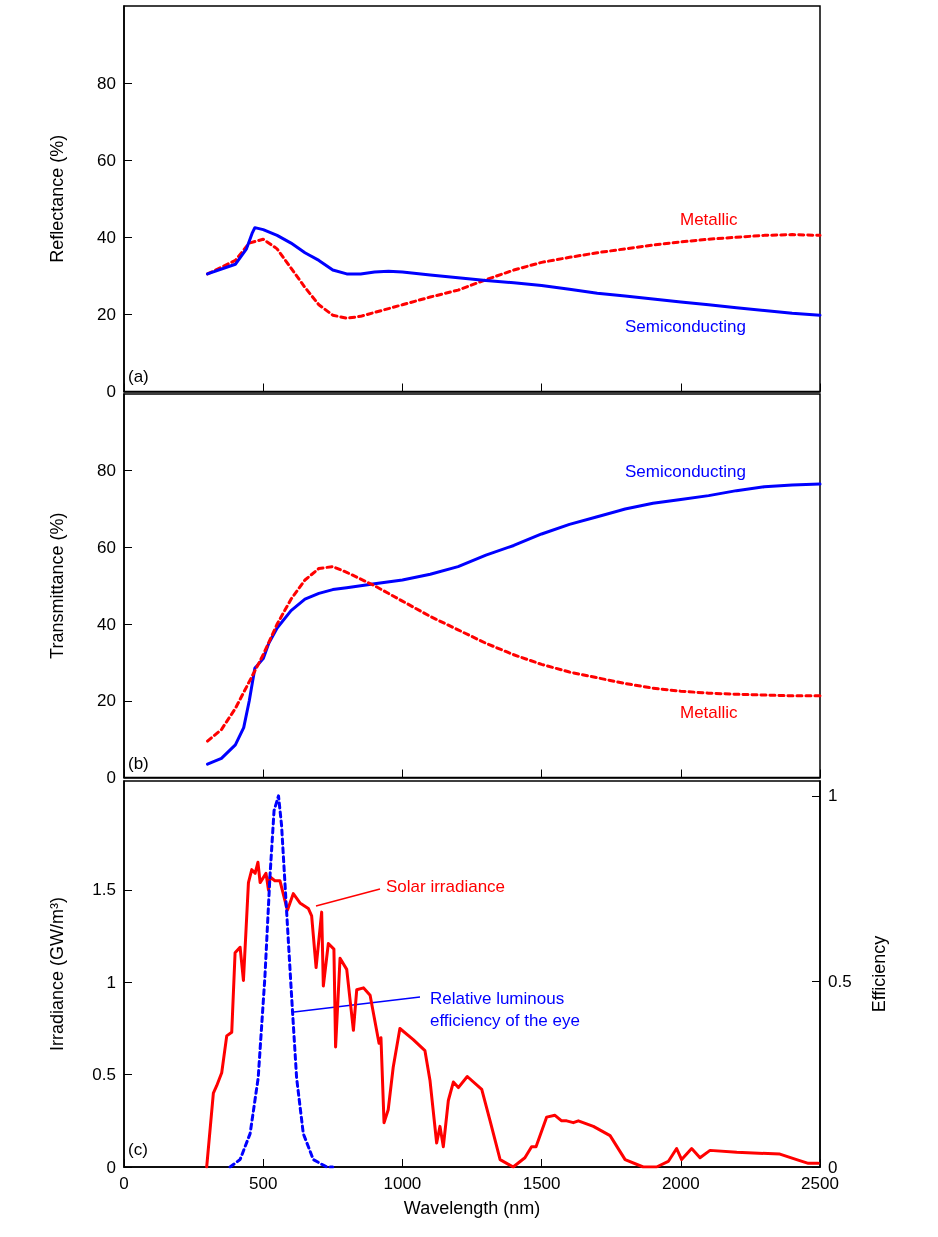  I want to click on x-tick-label: 2000, so click(680, 1183).